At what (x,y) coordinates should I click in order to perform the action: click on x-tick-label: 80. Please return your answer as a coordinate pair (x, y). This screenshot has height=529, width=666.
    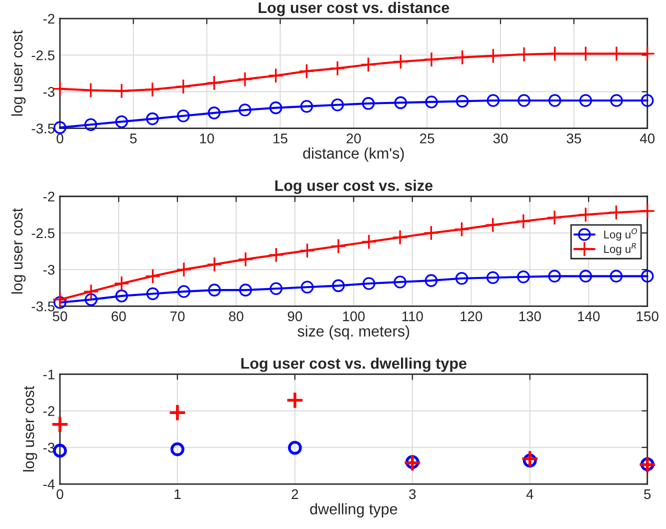
    Looking at the image, I should click on (236, 316).